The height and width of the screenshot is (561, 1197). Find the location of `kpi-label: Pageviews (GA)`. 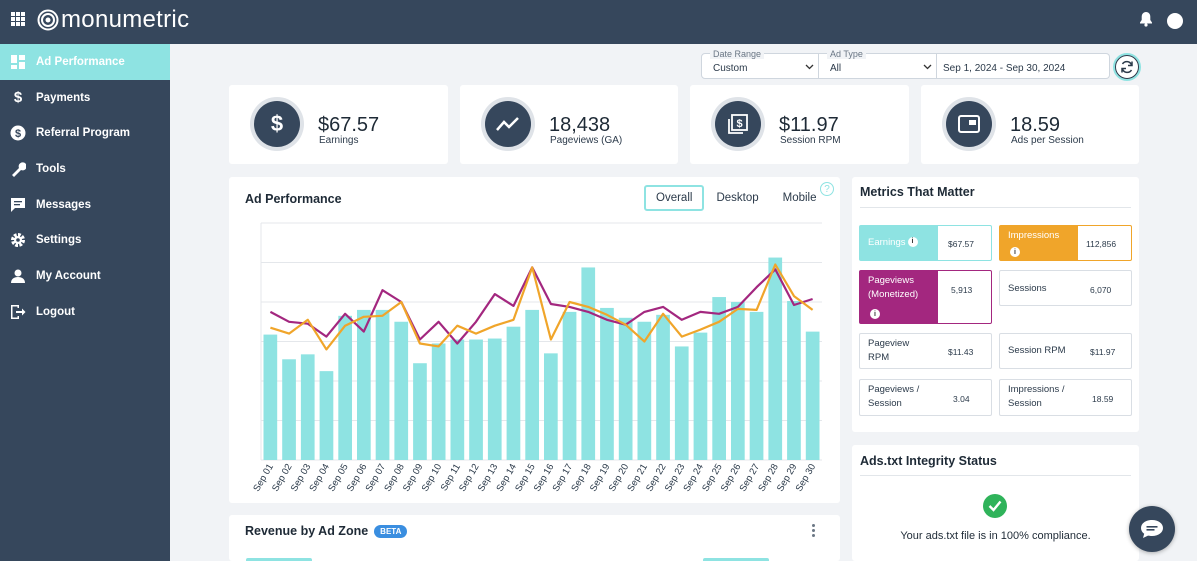

kpi-label: Pageviews (GA) is located at coordinates (586, 140).